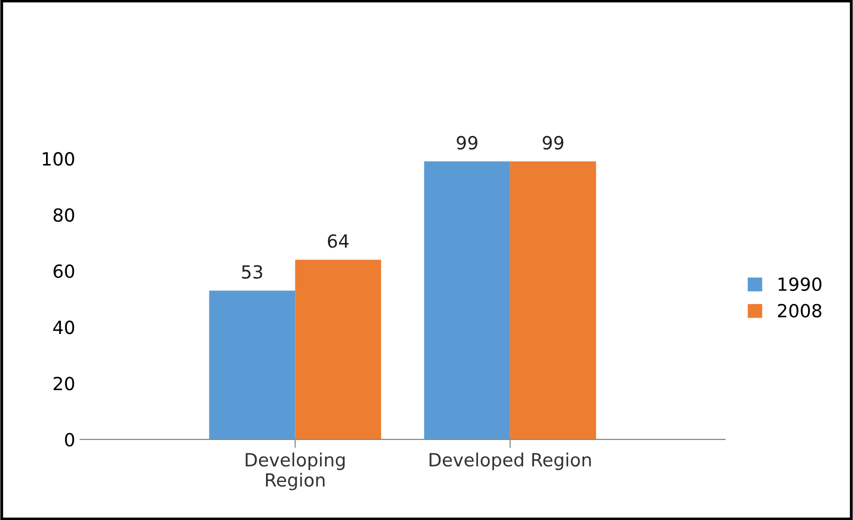 The image size is (853, 520). Describe the element at coordinates (295, 471) in the screenshot. I see `x-tick-label: Developing Region` at that location.